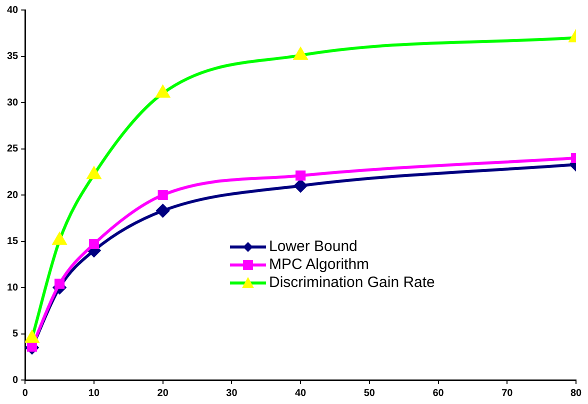 The width and height of the screenshot is (588, 404). I want to click on y-tick-label: 0, so click(15, 380).